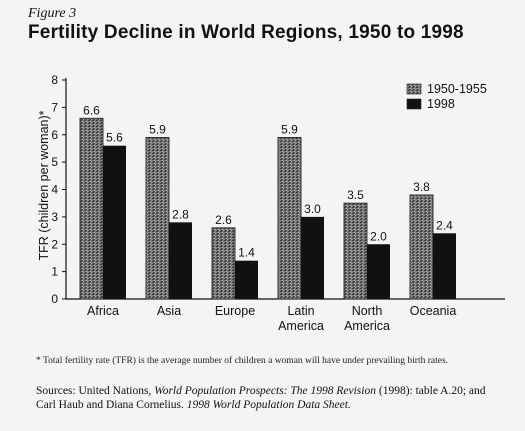  Describe the element at coordinates (246, 279) in the screenshot. I see `bar-europe-1998` at that location.